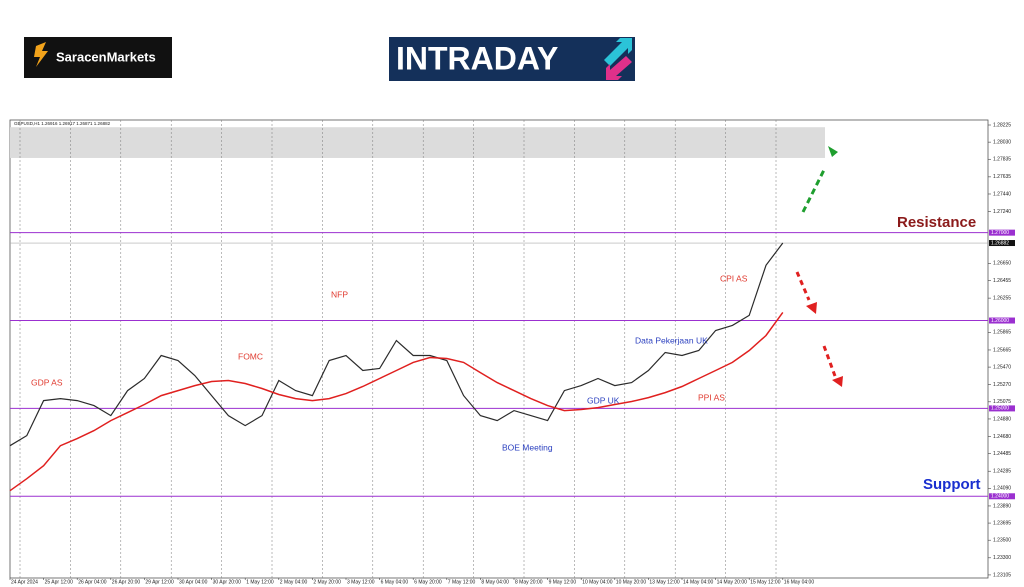 This screenshot has height=587, width=1024. I want to click on y-tick-label: 1.25470, so click(1002, 367).